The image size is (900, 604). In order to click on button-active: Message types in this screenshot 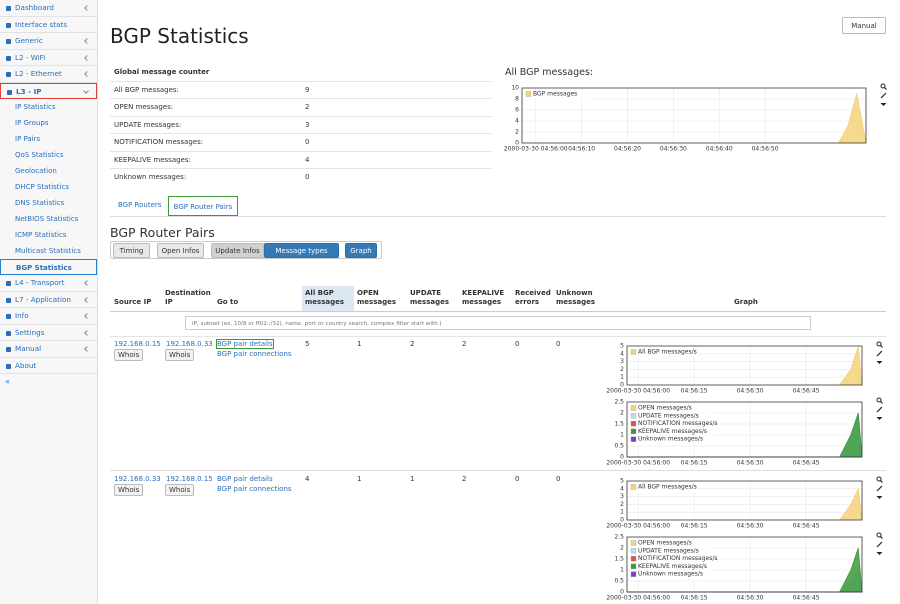, I will do `click(301, 250)`.